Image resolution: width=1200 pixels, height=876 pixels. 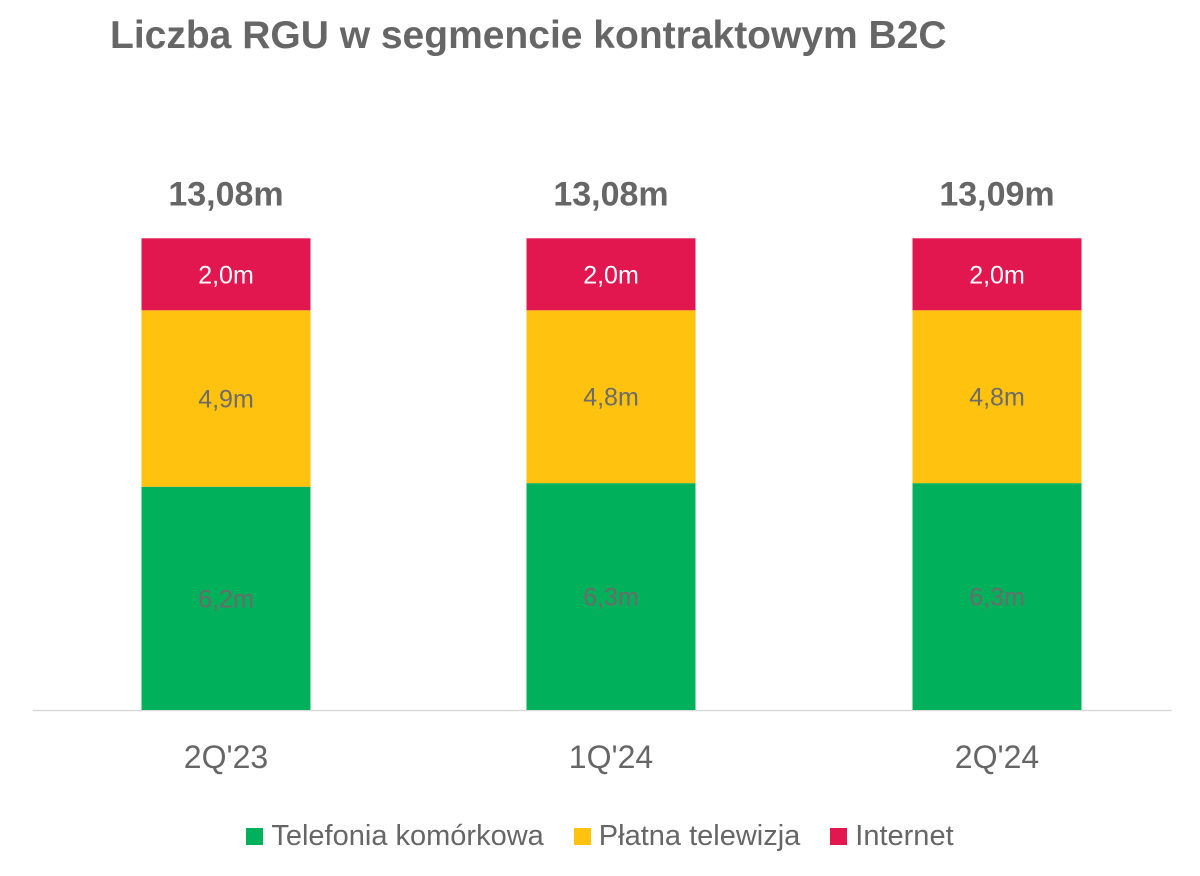 I want to click on total-label: 13,09m, so click(x=996, y=194).